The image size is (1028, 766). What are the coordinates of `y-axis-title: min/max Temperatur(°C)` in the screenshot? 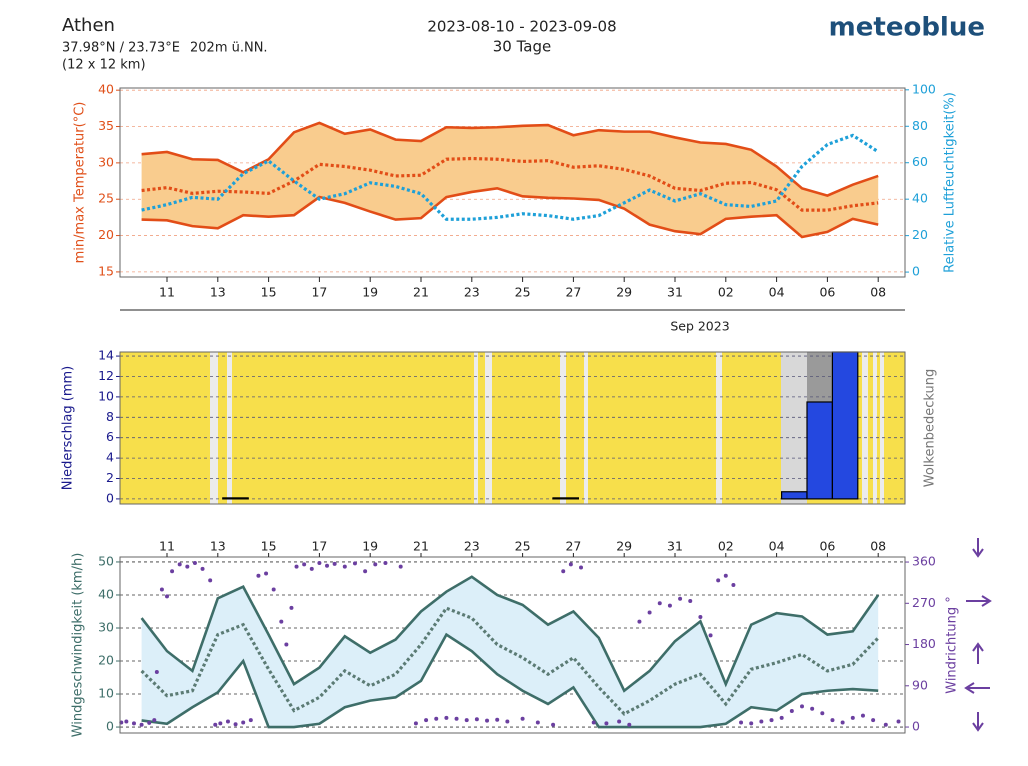 It's located at (80, 183).